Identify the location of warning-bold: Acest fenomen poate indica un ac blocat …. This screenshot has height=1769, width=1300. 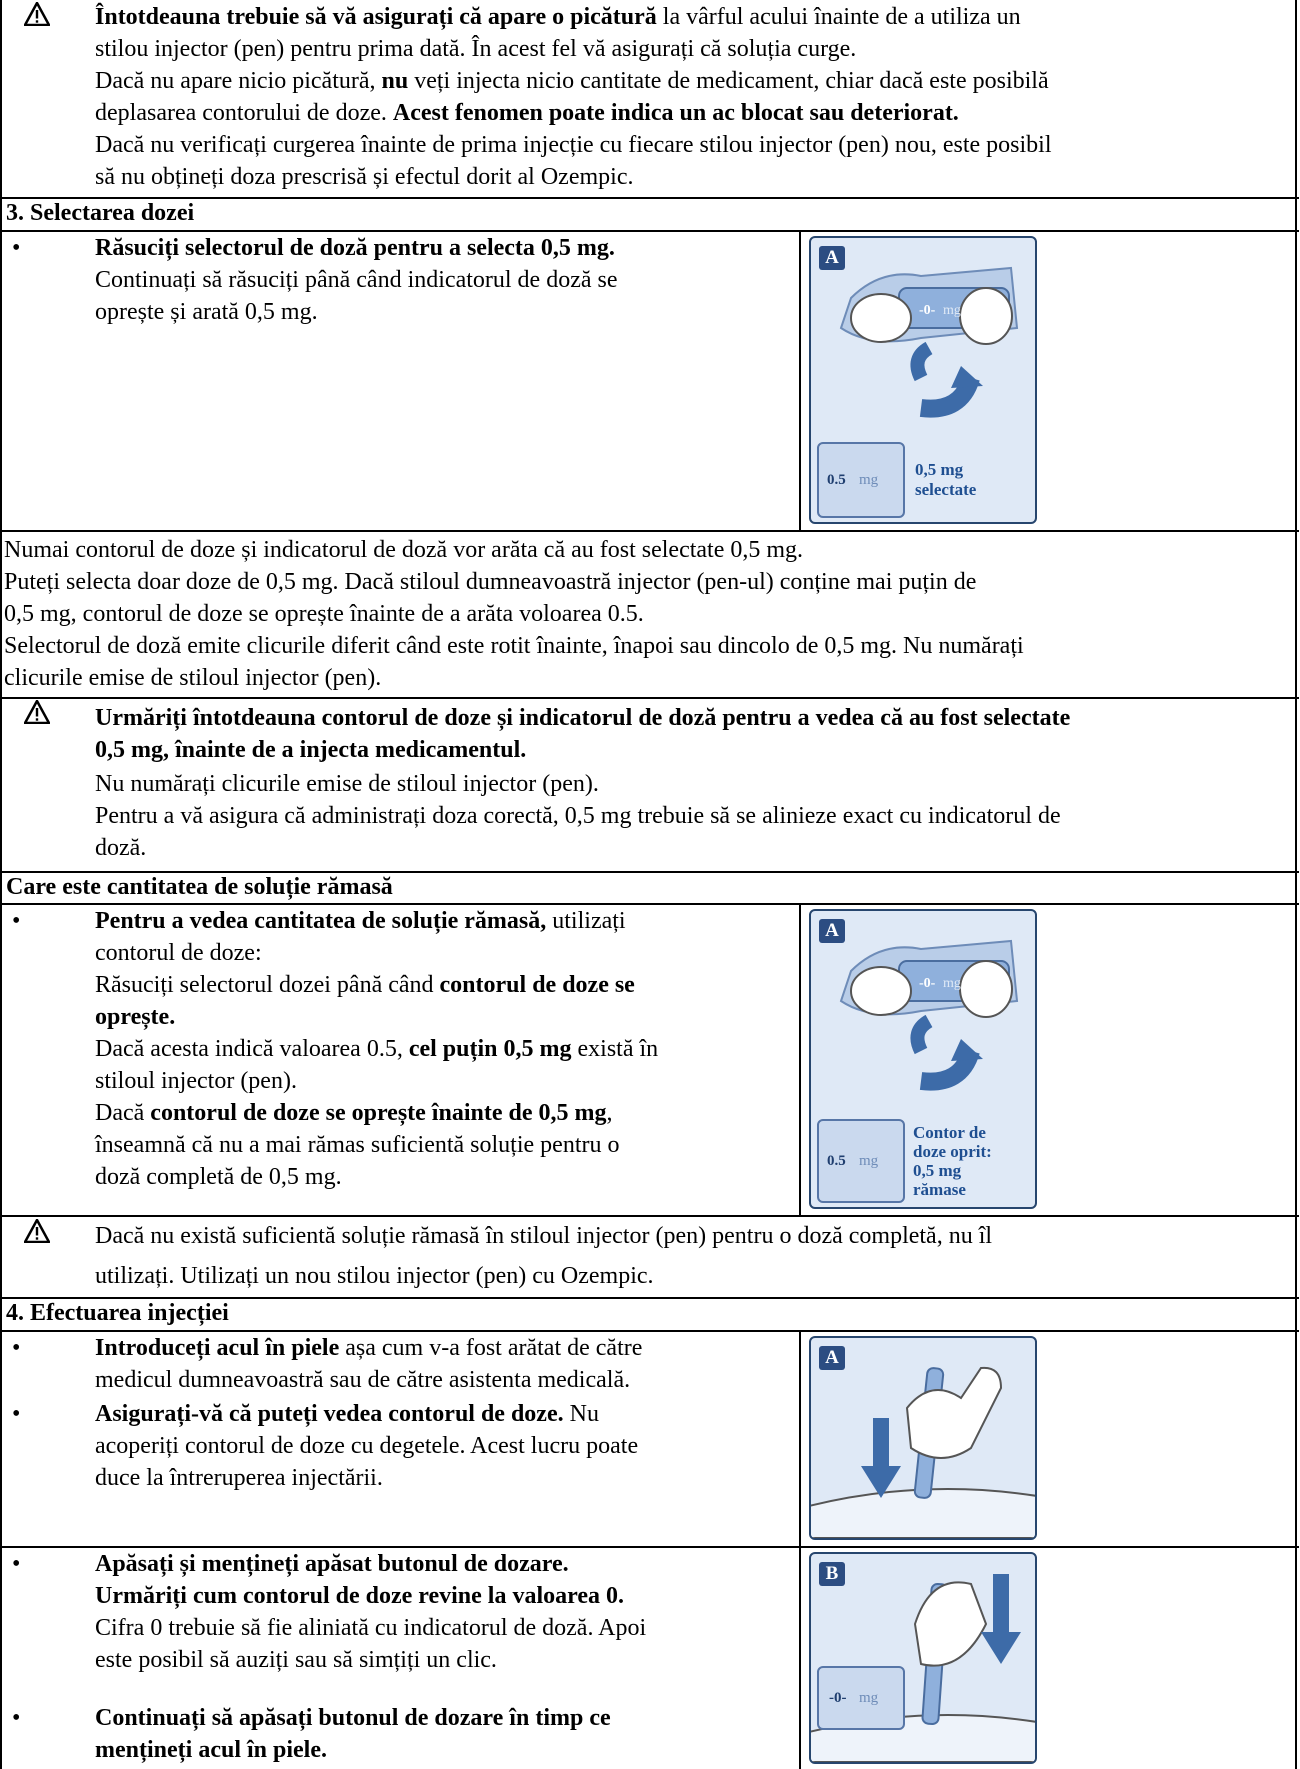
(675, 113).